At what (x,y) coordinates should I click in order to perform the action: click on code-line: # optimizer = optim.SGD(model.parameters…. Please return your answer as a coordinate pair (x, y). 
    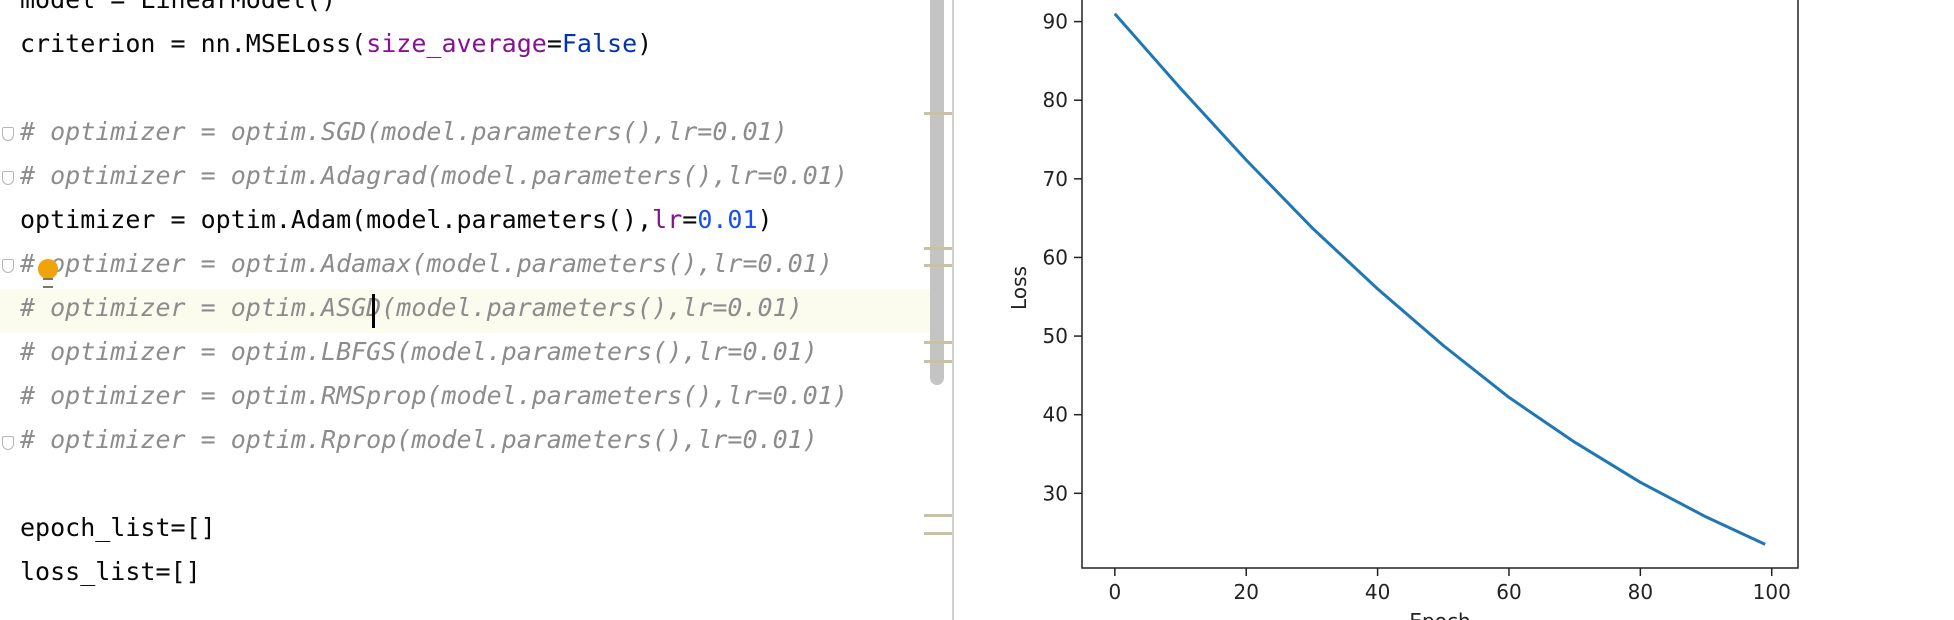
    Looking at the image, I should click on (404, 132).